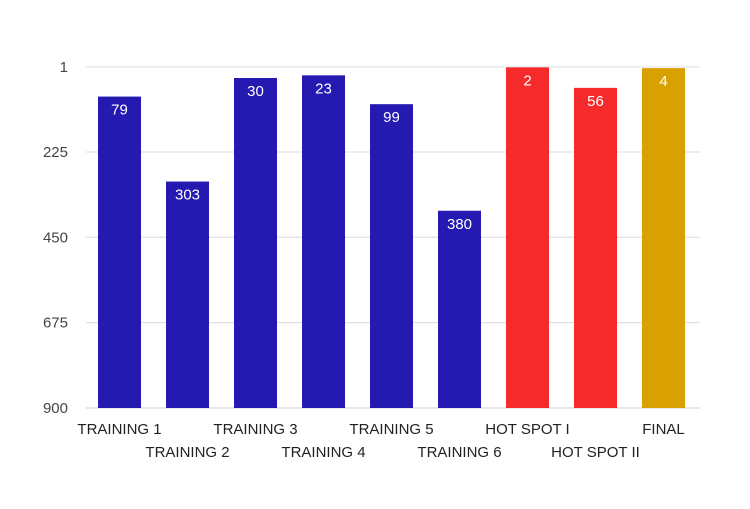 The image size is (750, 509). Describe the element at coordinates (187, 452) in the screenshot. I see `x-category-label: TRAINING 2` at that location.